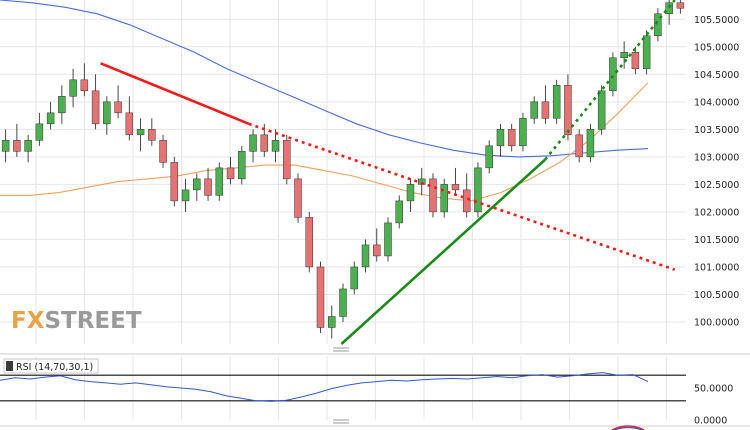 The image size is (750, 430). What do you see at coordinates (716, 267) in the screenshot?
I see `price-tick-label: 101.0000` at bounding box center [716, 267].